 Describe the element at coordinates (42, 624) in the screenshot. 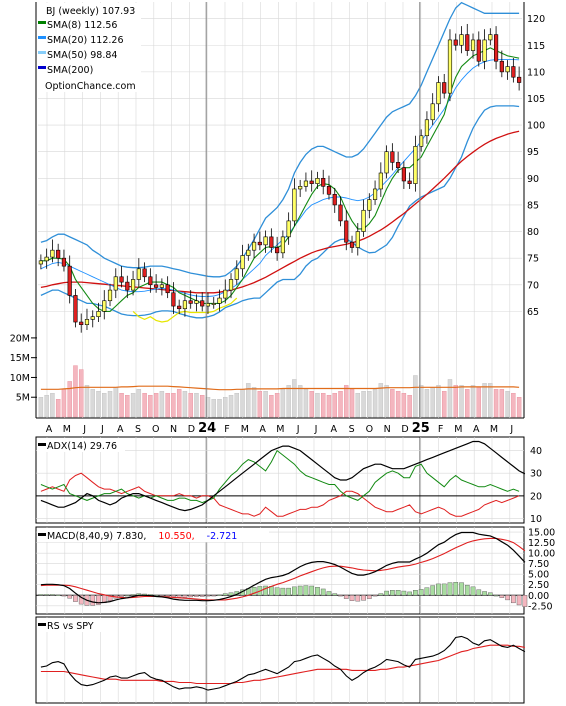

I see `rs-swatch` at that location.